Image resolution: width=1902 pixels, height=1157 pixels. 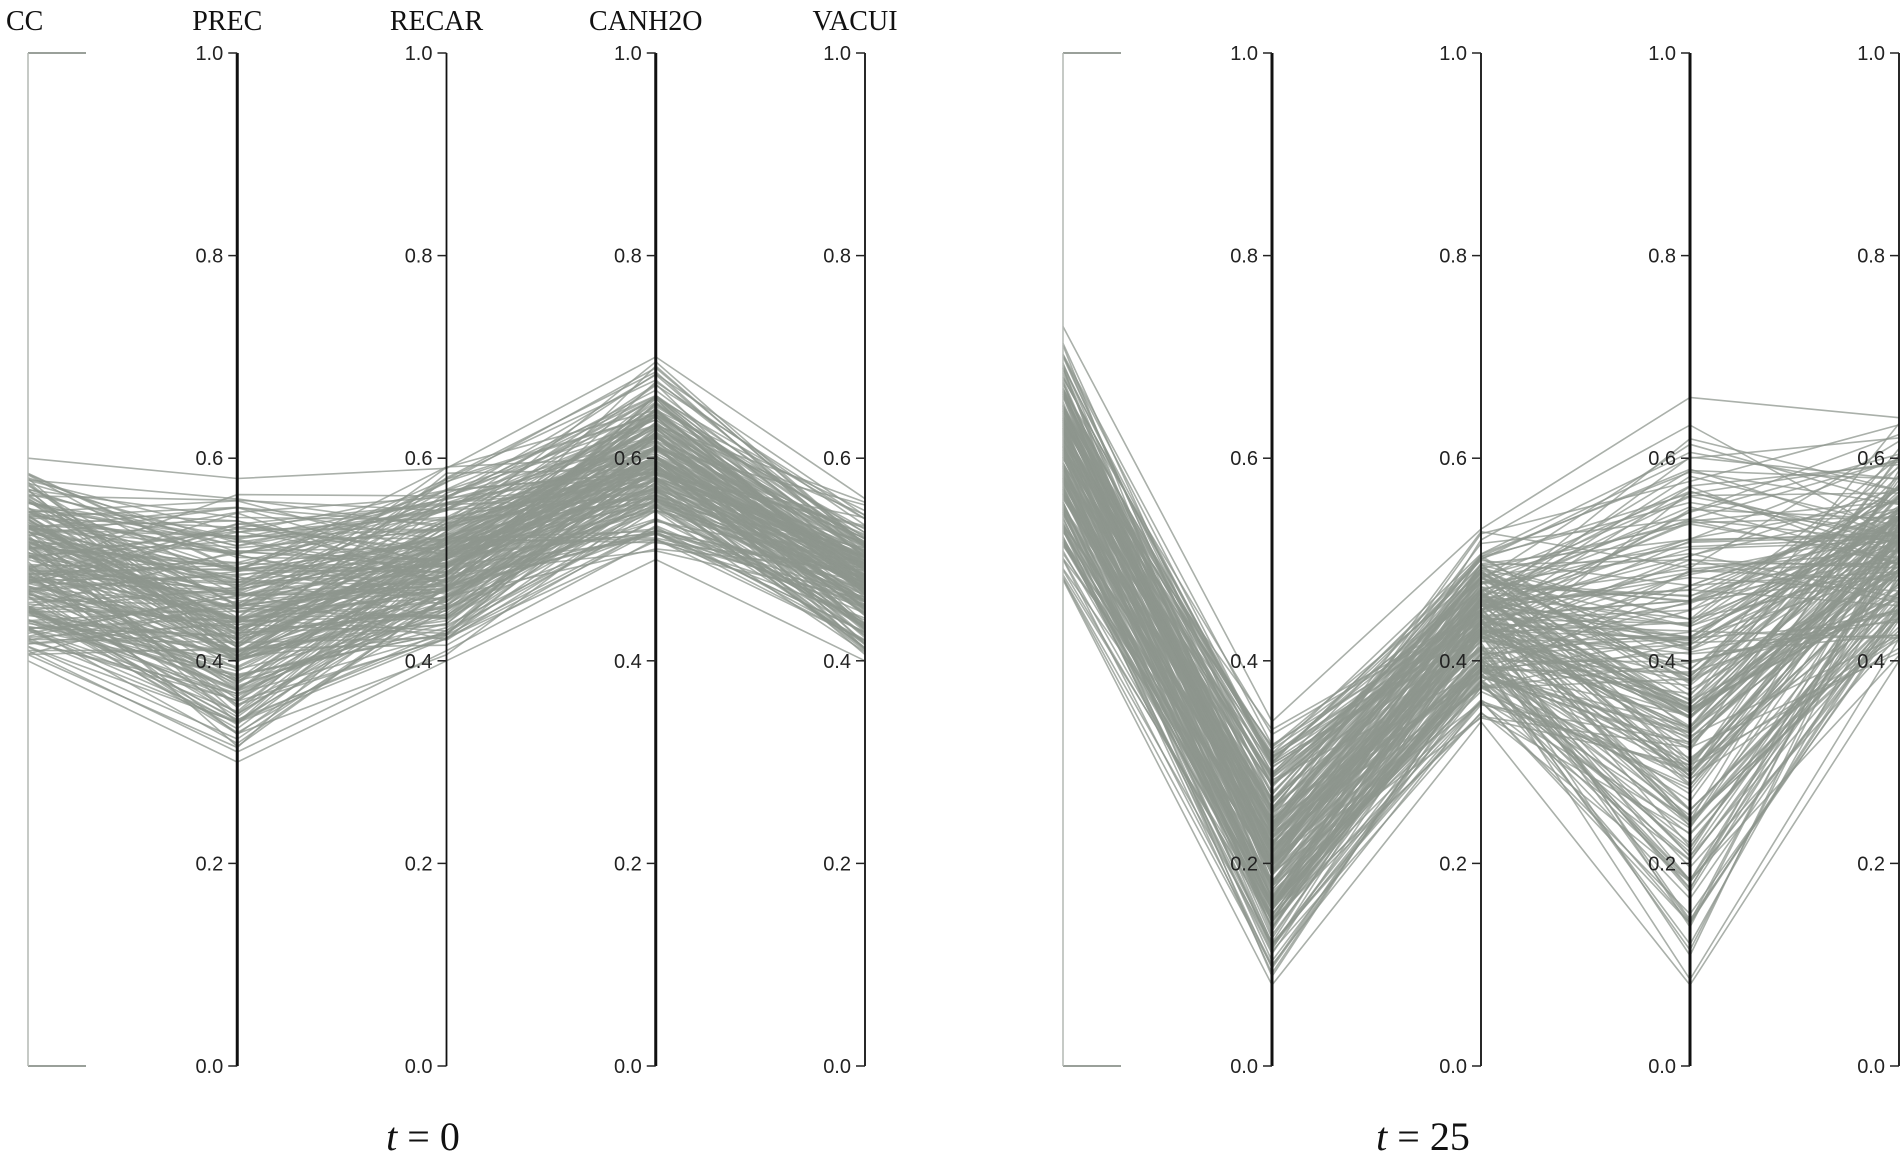 What do you see at coordinates (1252, 560) in the screenshot?
I see `axis-prec: 0.0 0.2 0.4 0.6 0.8 1.0` at bounding box center [1252, 560].